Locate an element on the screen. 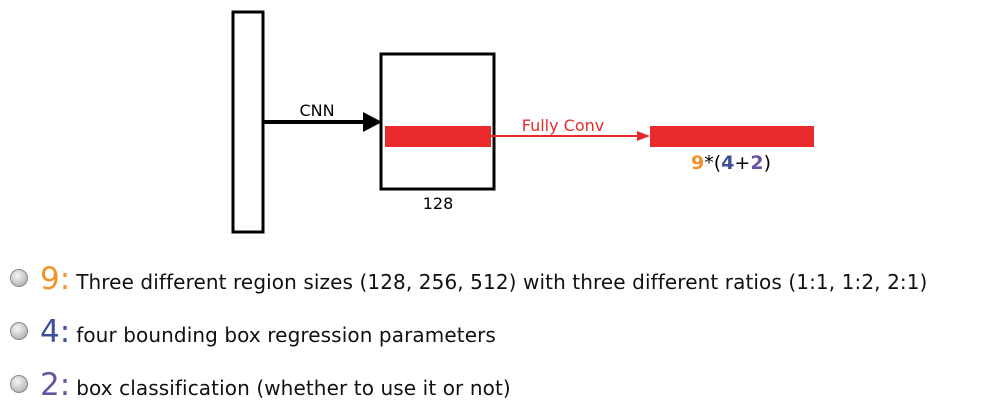  formula-4: 4 is located at coordinates (727, 163).